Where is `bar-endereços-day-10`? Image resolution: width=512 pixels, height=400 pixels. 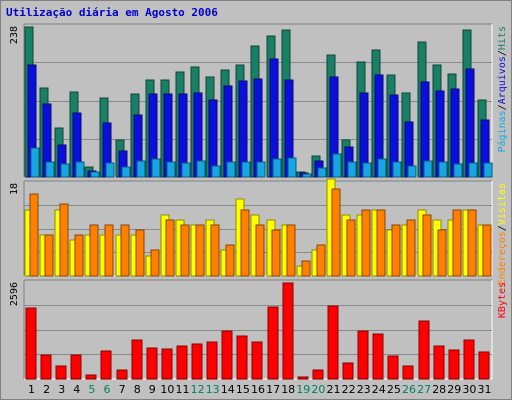 bar-endereços-day-10 is located at coordinates (170, 248).